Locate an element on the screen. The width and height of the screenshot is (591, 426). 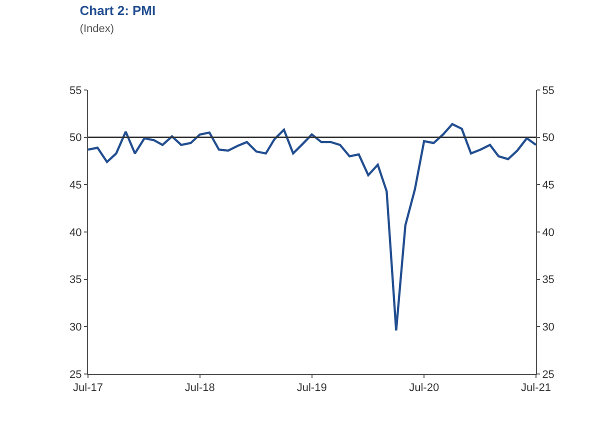
y-tick-label: 35 is located at coordinates (76, 280).